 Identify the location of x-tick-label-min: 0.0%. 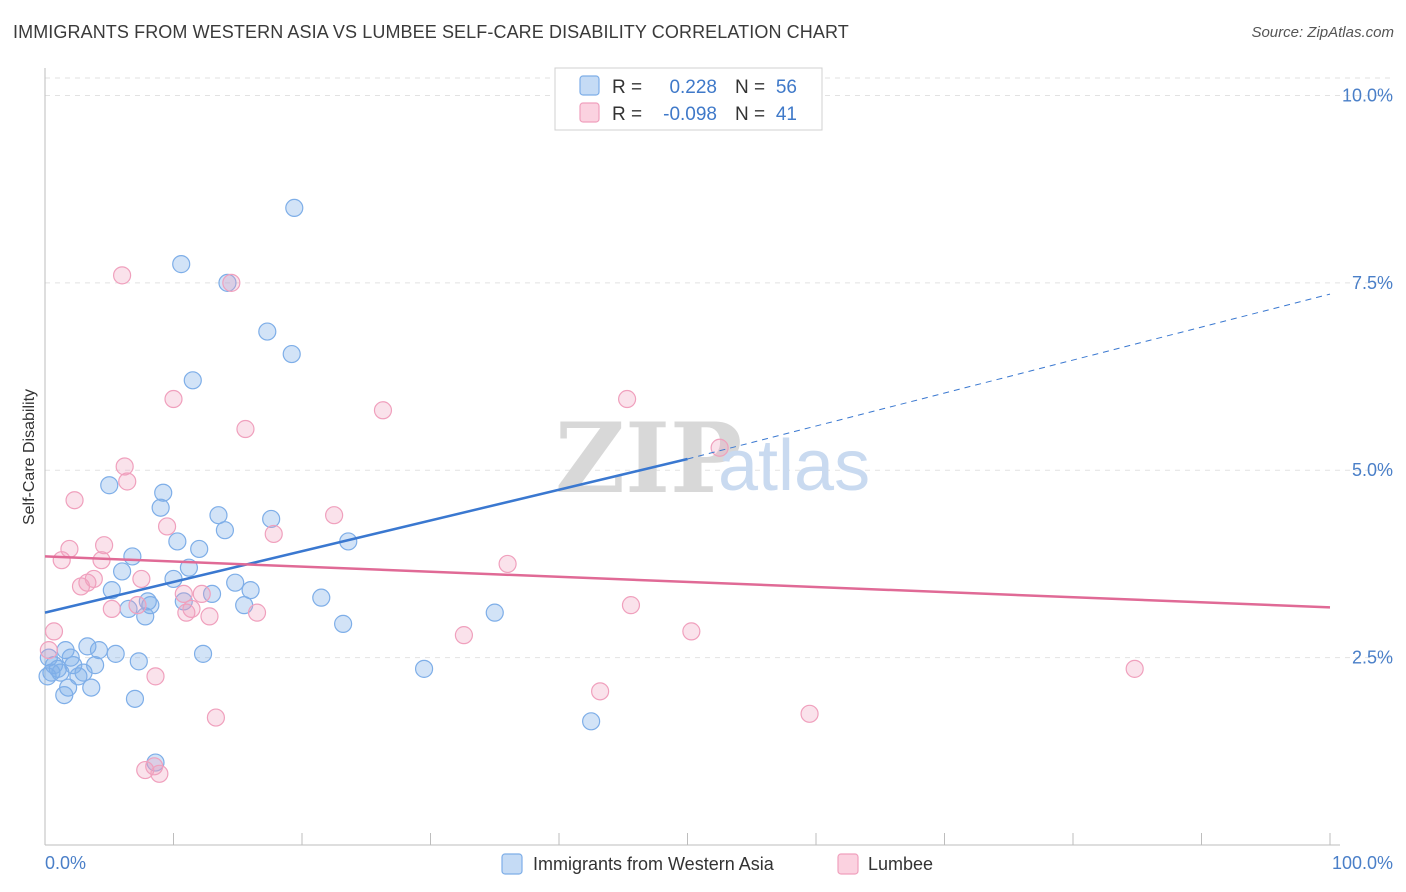
(65, 863).